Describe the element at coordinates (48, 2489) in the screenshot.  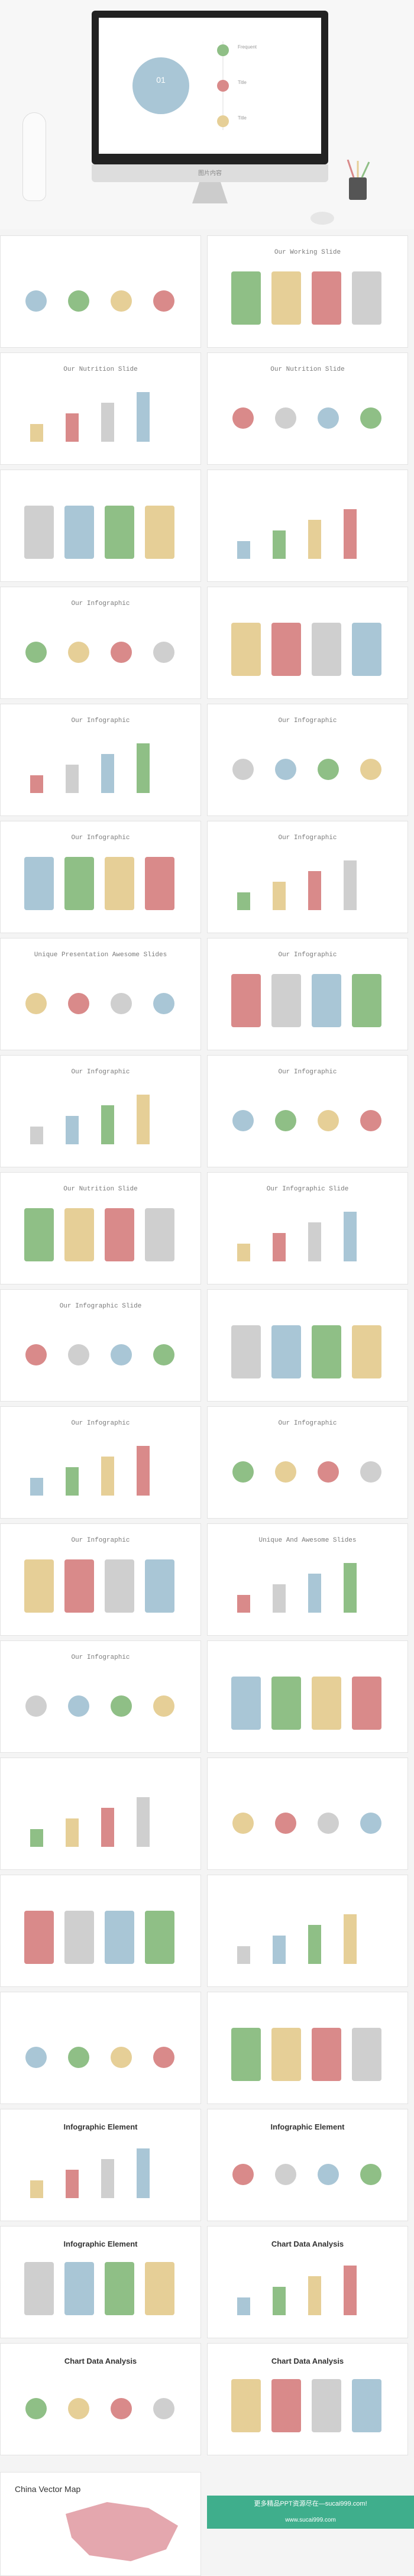
I see `map-title: China Vector Map` at that location.